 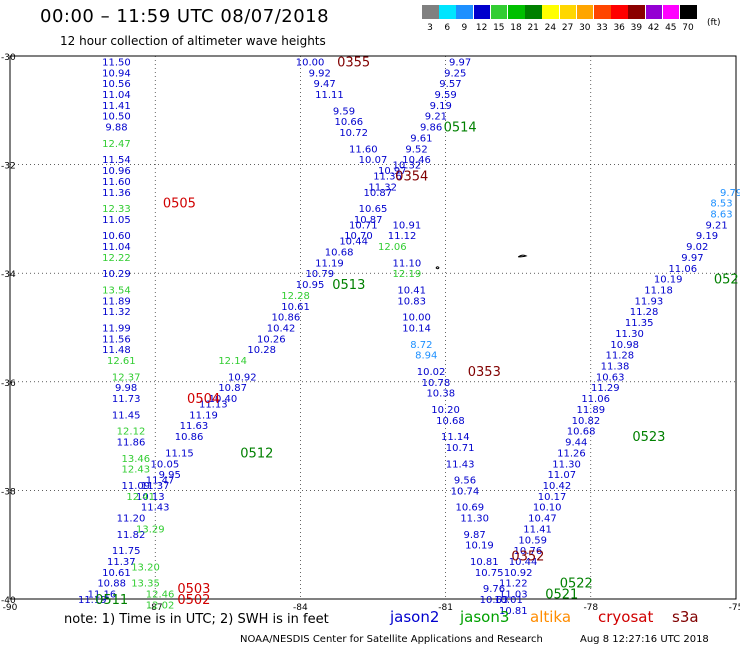 What do you see at coordinates (407, 263) in the screenshot?
I see `data-point-label: 11.10` at bounding box center [407, 263].